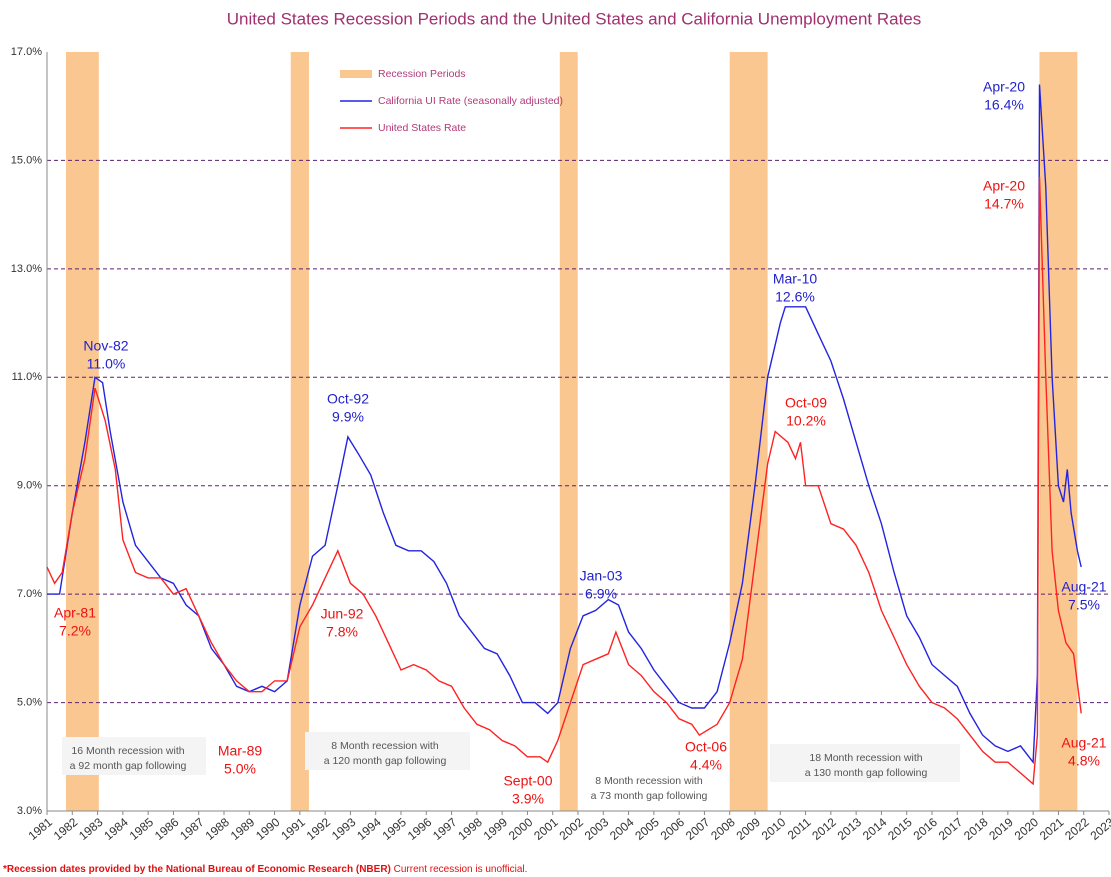 The width and height of the screenshot is (1111, 877). I want to click on annotation-date: Sept-00, so click(527, 781).